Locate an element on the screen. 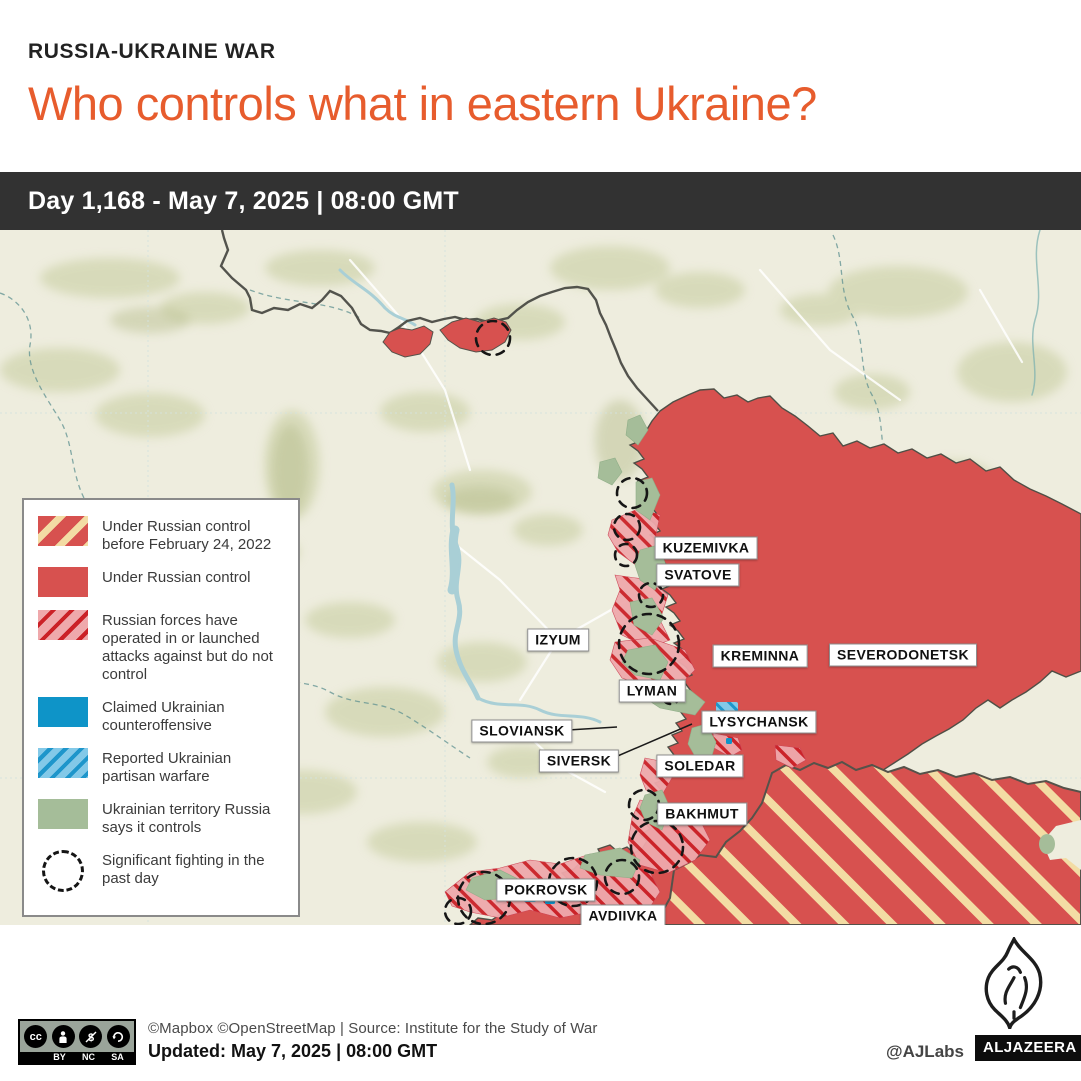  swatch-russian-pre-2022 is located at coordinates (63, 531).